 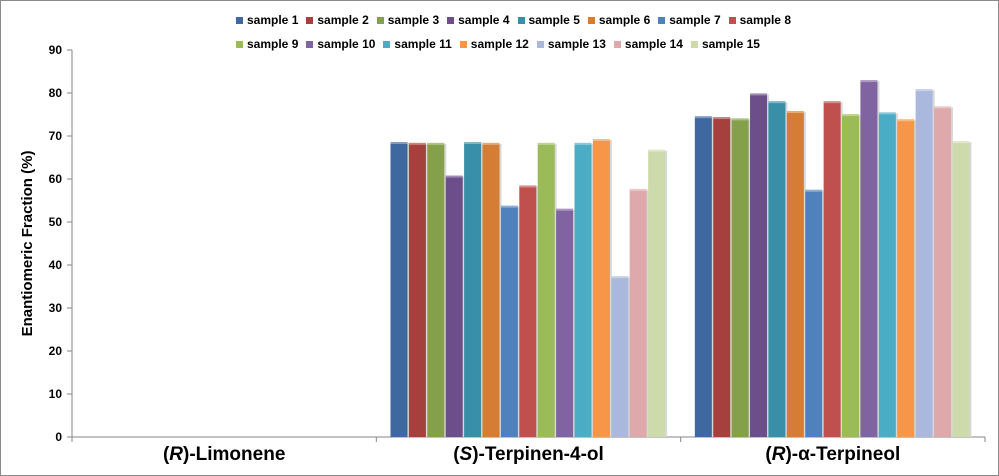 What do you see at coordinates (740, 278) in the screenshot?
I see `bar: sample 3: 74.1` at bounding box center [740, 278].